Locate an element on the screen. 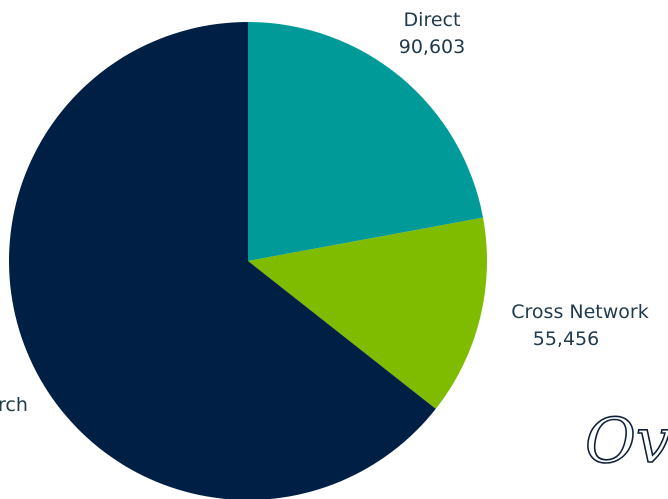 This screenshot has height=499, width=668. slice-value-cross-network: 55,456 is located at coordinates (566, 339).